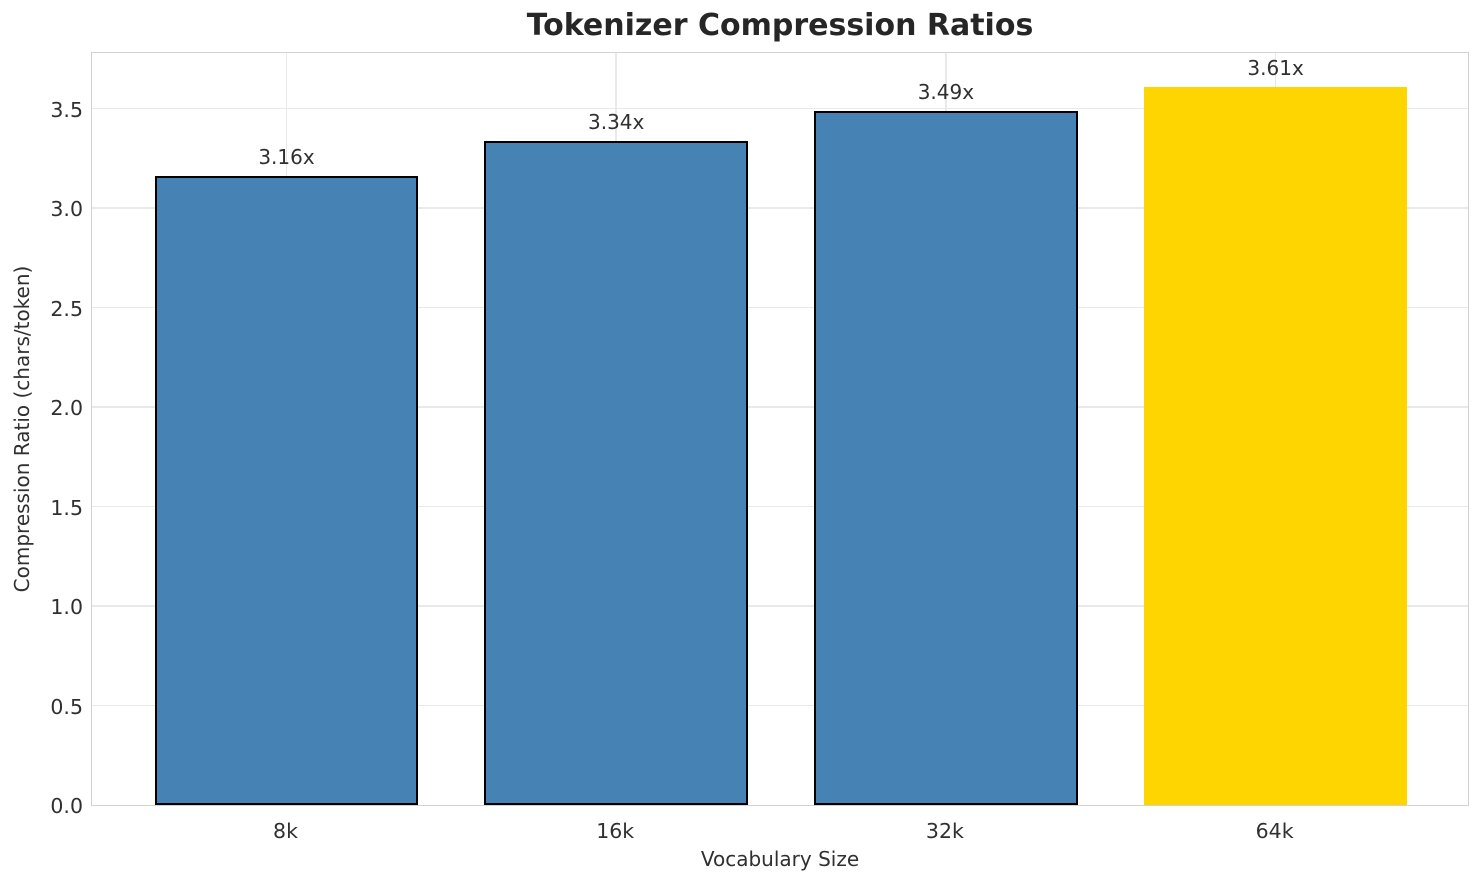 Image resolution: width=1484 pixels, height=885 pixels. What do you see at coordinates (66, 806) in the screenshot?
I see `y-tick-label: 0.0` at bounding box center [66, 806].